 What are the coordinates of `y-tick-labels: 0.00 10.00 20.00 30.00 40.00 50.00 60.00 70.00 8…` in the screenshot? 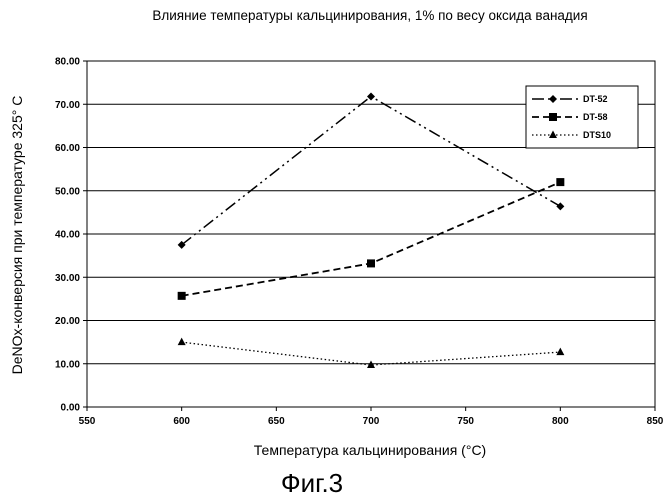 It's located at (71, 235).